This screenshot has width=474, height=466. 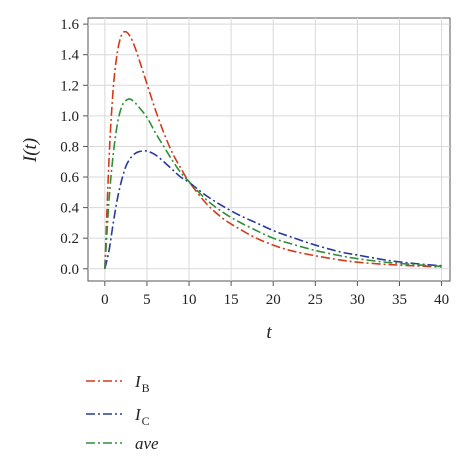 I want to click on legend-label-subscript: C, so click(x=146, y=421).